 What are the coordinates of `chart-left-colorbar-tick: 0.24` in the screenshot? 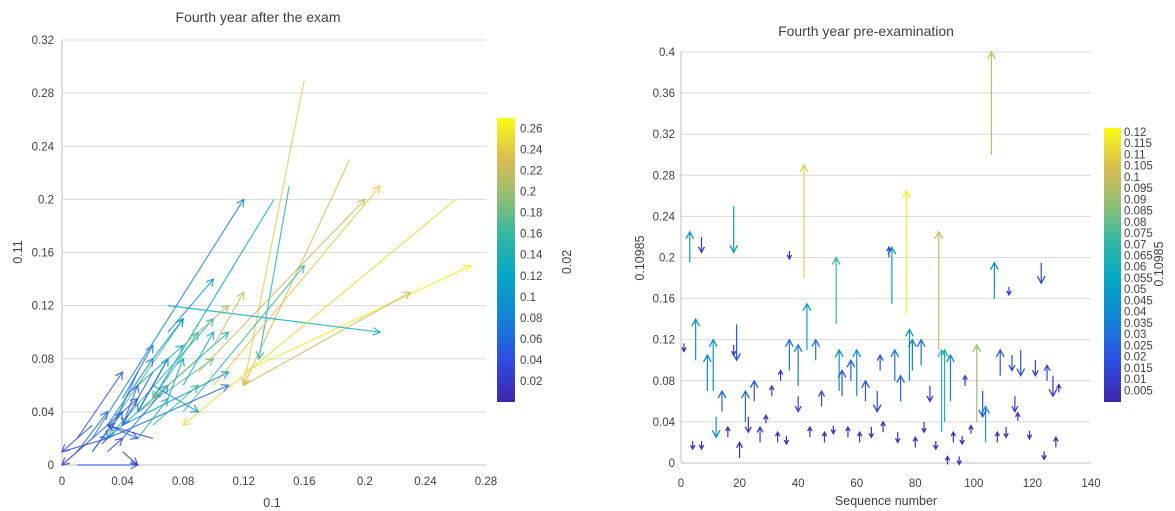 It's located at (531, 151).